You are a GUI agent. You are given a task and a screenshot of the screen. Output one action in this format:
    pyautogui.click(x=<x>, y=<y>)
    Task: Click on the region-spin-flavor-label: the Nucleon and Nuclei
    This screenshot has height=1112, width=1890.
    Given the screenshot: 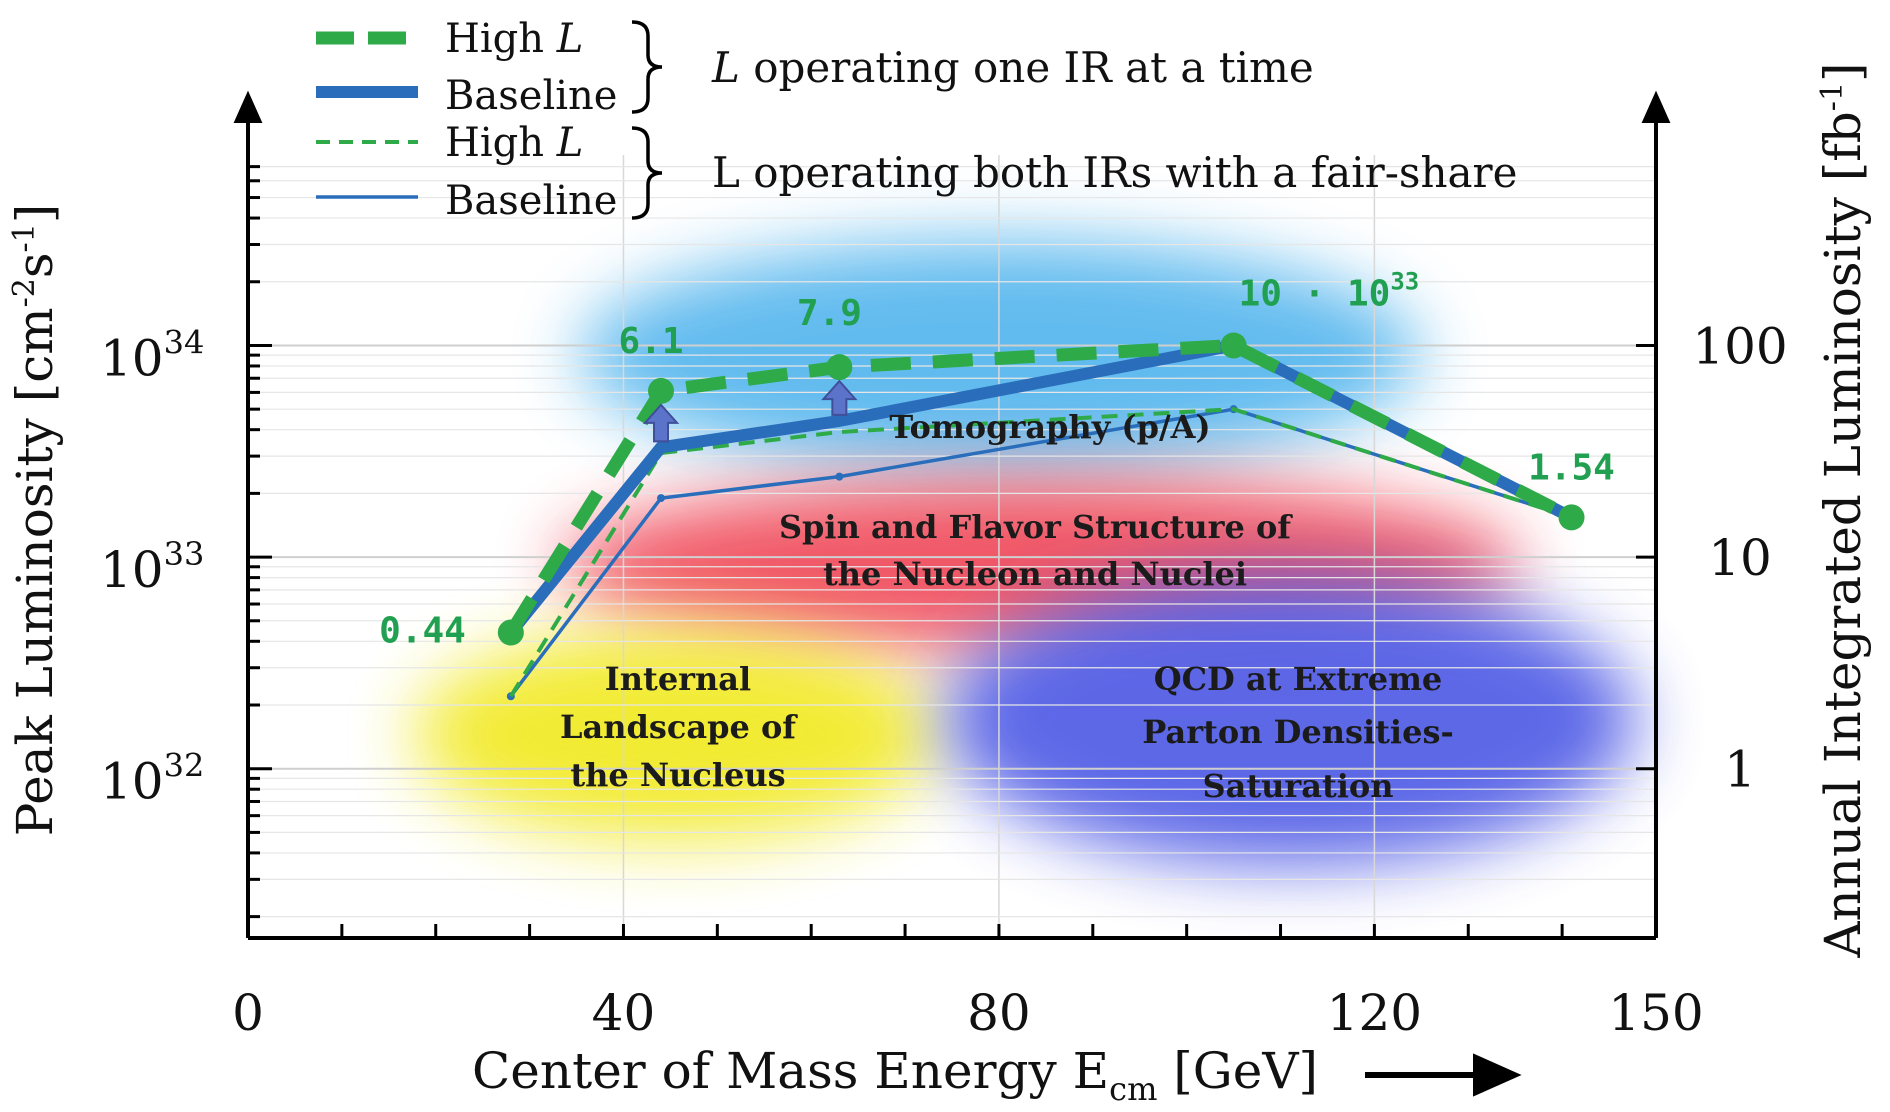 What is the action you would take?
    pyautogui.click(x=1035, y=574)
    